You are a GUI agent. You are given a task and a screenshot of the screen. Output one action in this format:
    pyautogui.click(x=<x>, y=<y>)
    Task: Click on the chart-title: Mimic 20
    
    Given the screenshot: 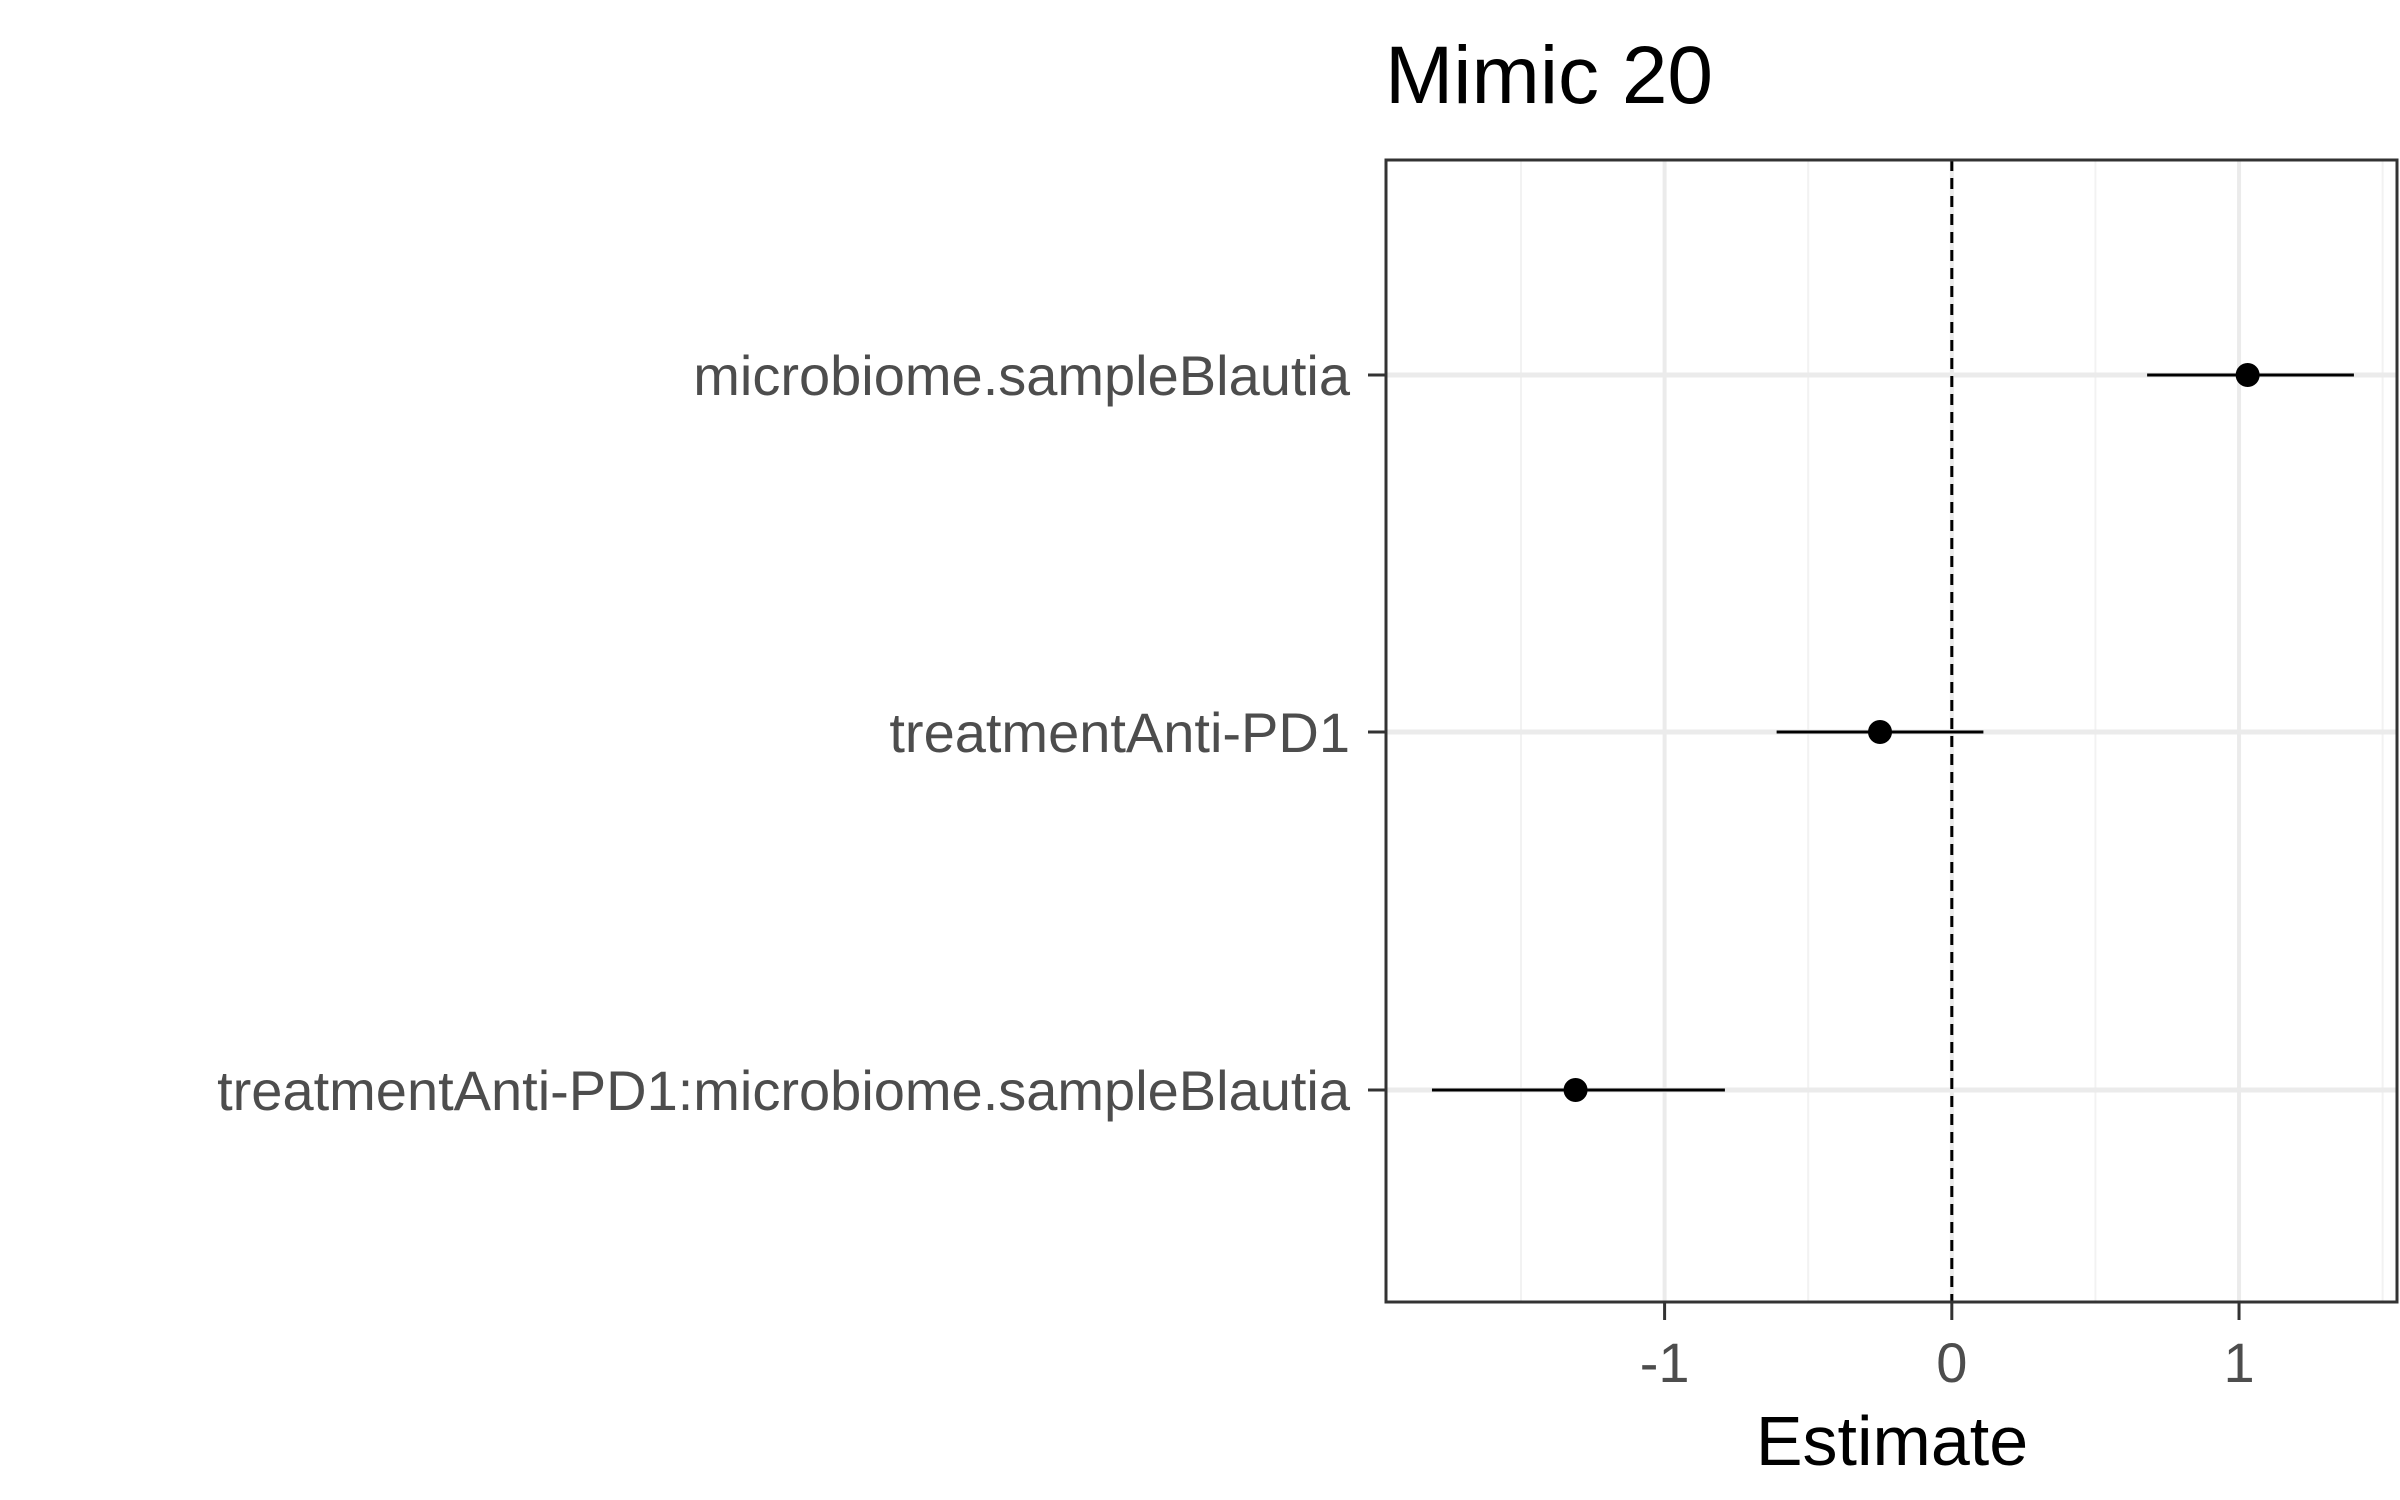 What is the action you would take?
    pyautogui.click(x=1549, y=75)
    